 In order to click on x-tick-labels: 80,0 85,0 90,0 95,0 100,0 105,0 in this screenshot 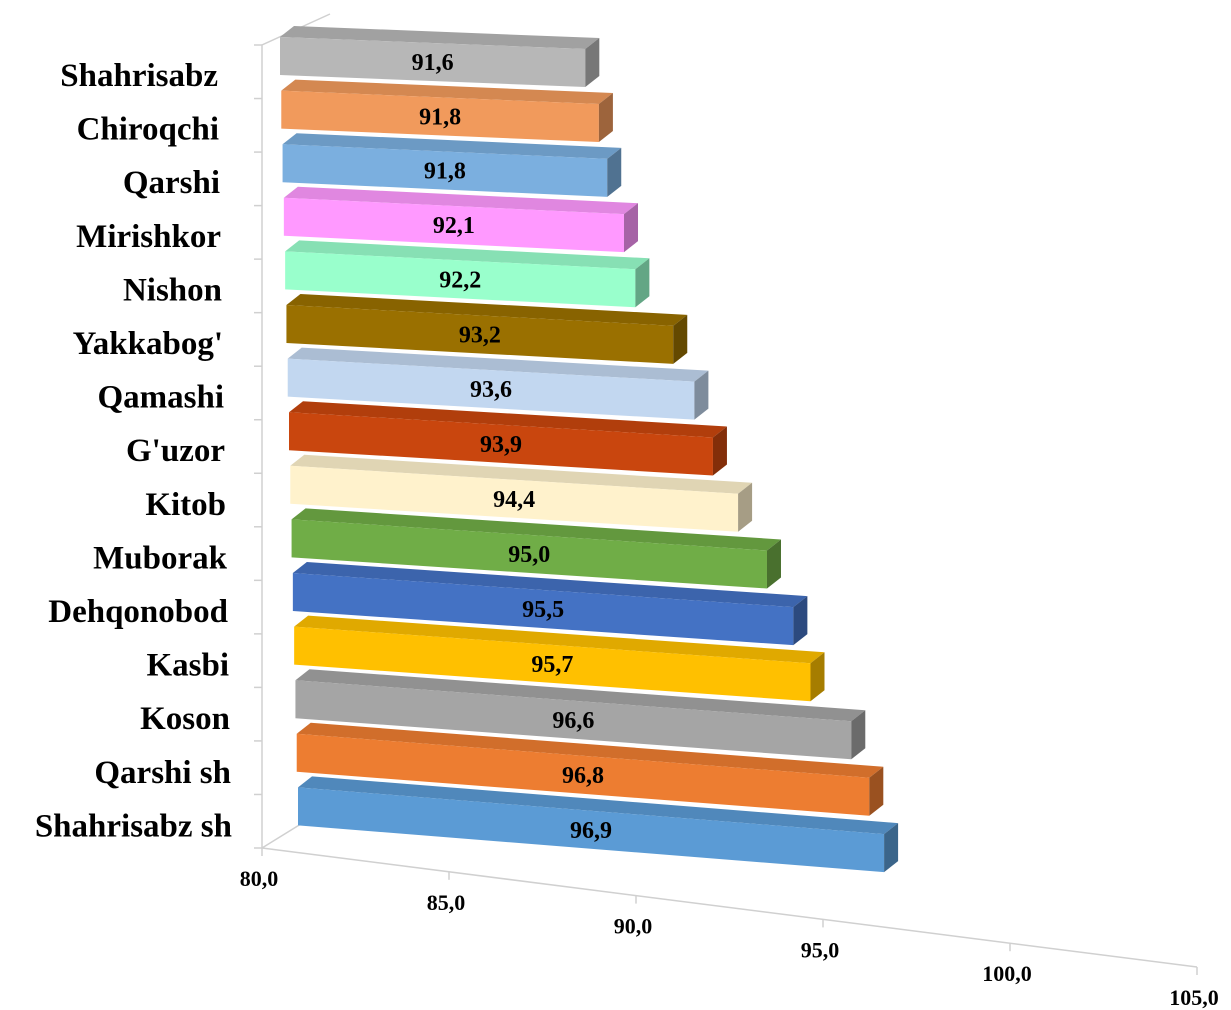, I will do `click(729, 938)`.